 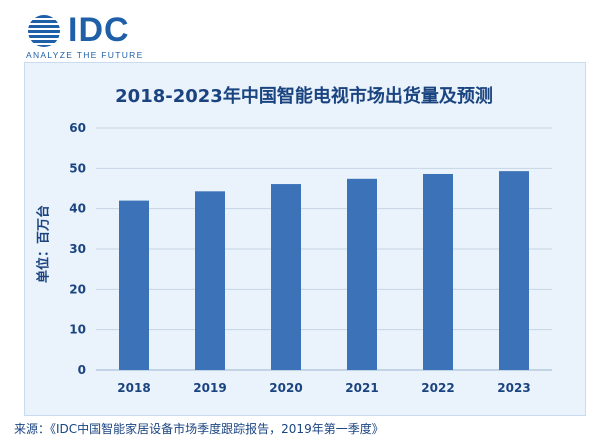 What do you see at coordinates (199, 429) in the screenshot?
I see `source-note: 来源：《IDC中国智能家居设备市场季度跟踪报告，2019年第一季度》` at bounding box center [199, 429].